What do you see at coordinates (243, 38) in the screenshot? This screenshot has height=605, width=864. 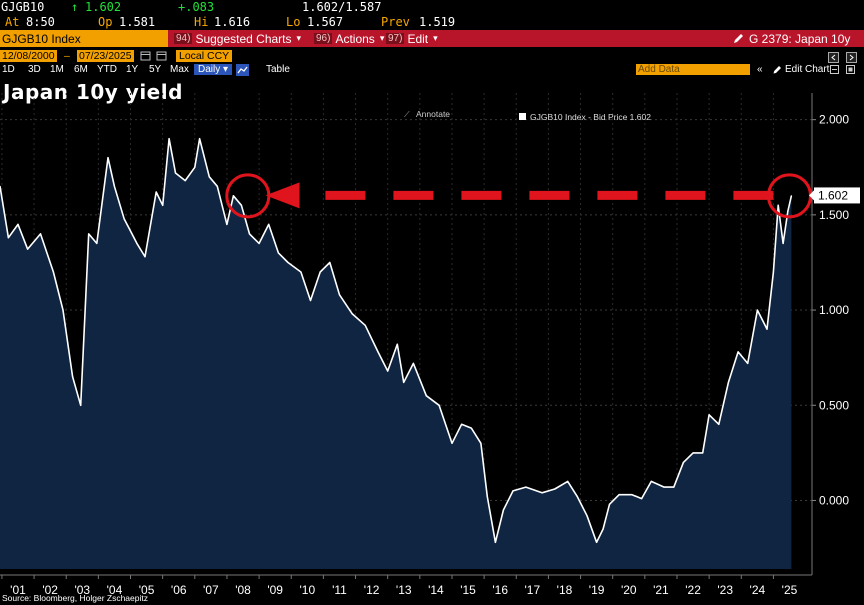 I see `suggested-charts-label: Suggested Charts` at bounding box center [243, 38].